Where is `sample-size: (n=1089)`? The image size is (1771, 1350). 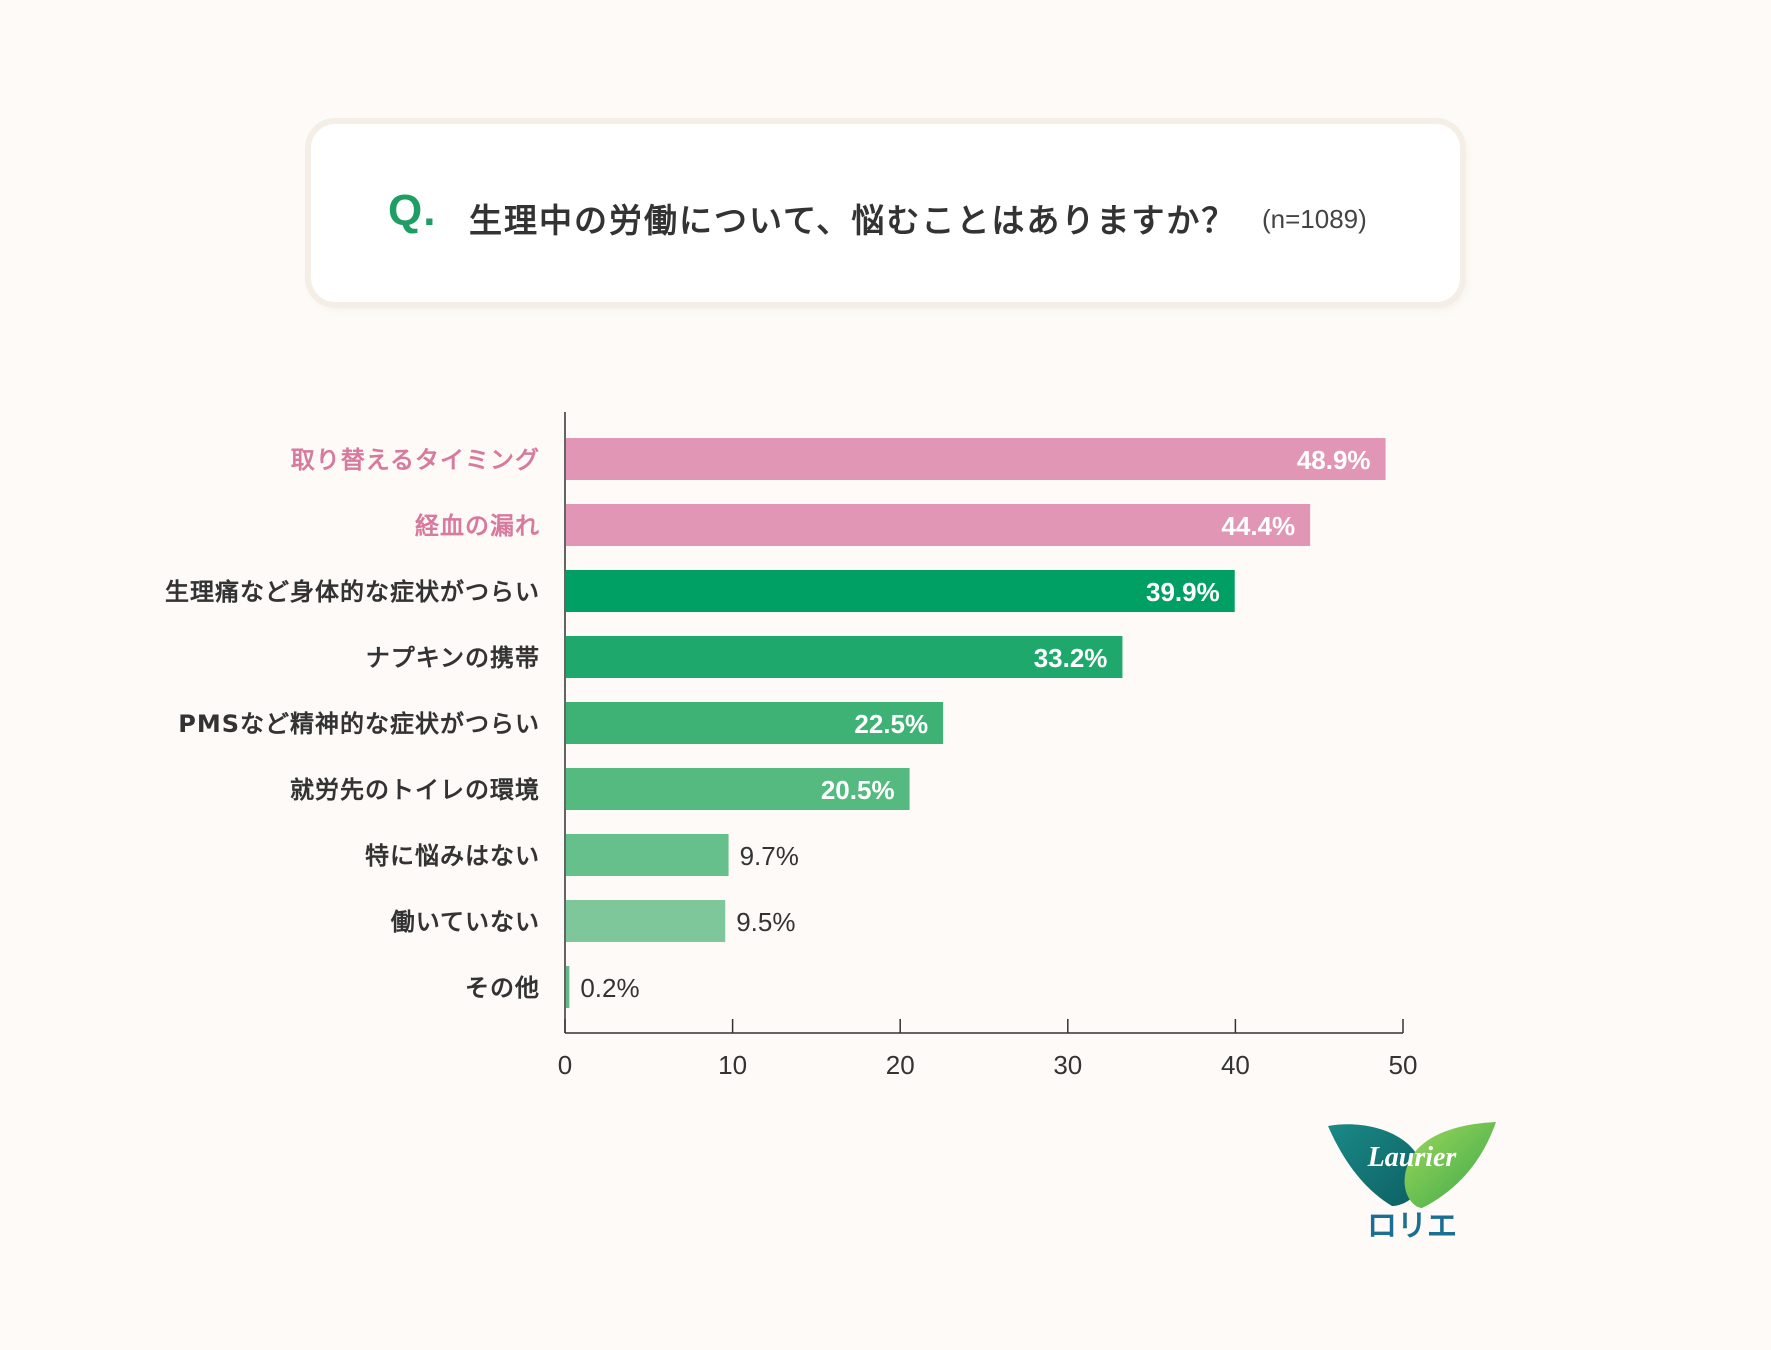
sample-size: (n=1089) is located at coordinates (1314, 219).